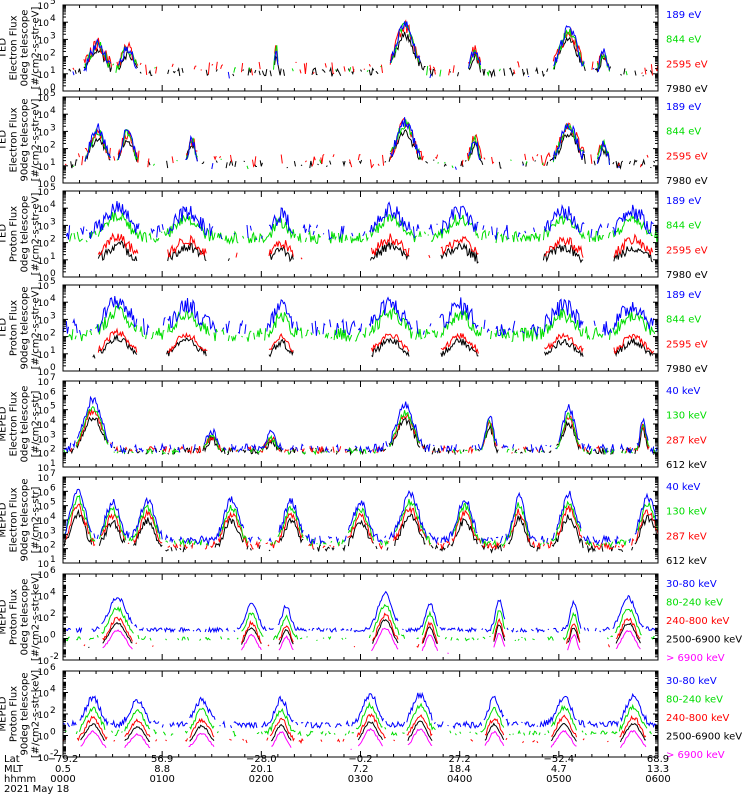 This screenshot has width=750, height=800. What do you see at coordinates (686, 440) in the screenshot?
I see `legend-entry: 287 keV` at bounding box center [686, 440].